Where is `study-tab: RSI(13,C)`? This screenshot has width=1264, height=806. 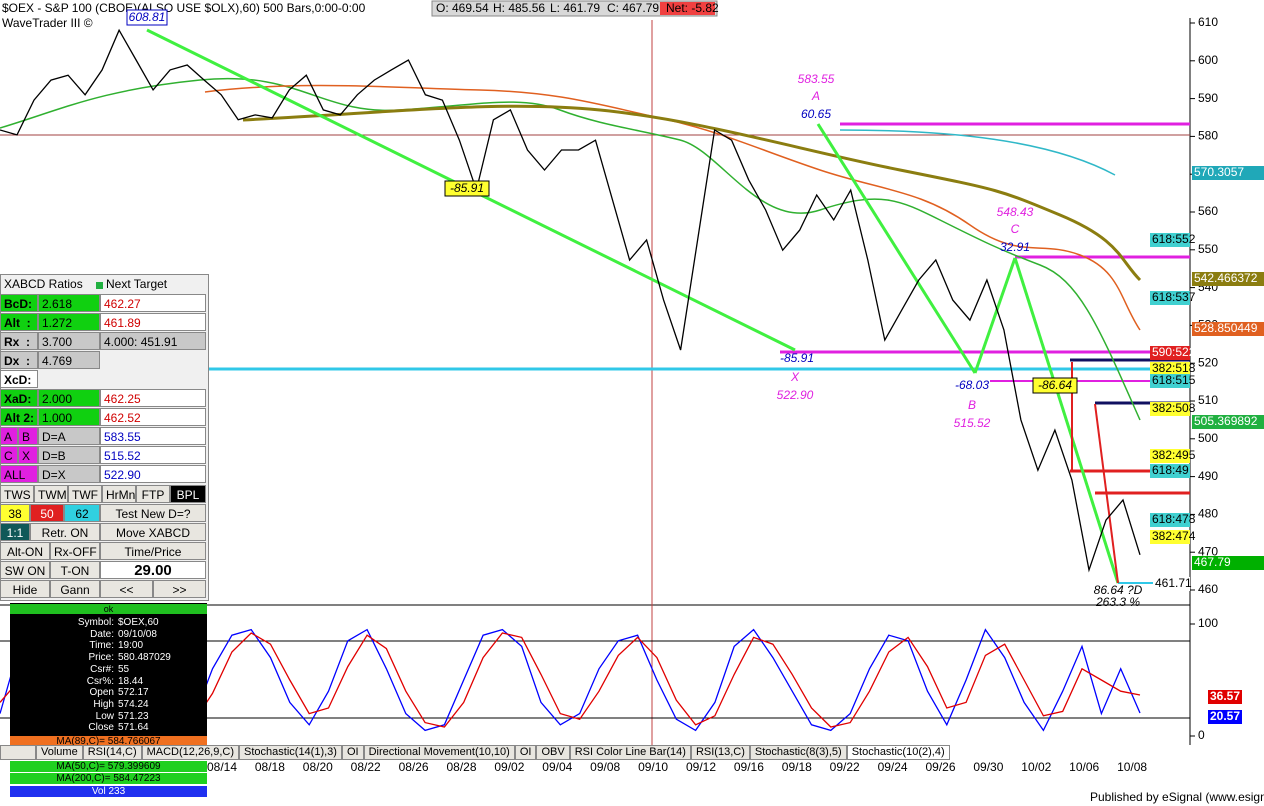
study-tab: RSI(13,C) is located at coordinates (720, 752).